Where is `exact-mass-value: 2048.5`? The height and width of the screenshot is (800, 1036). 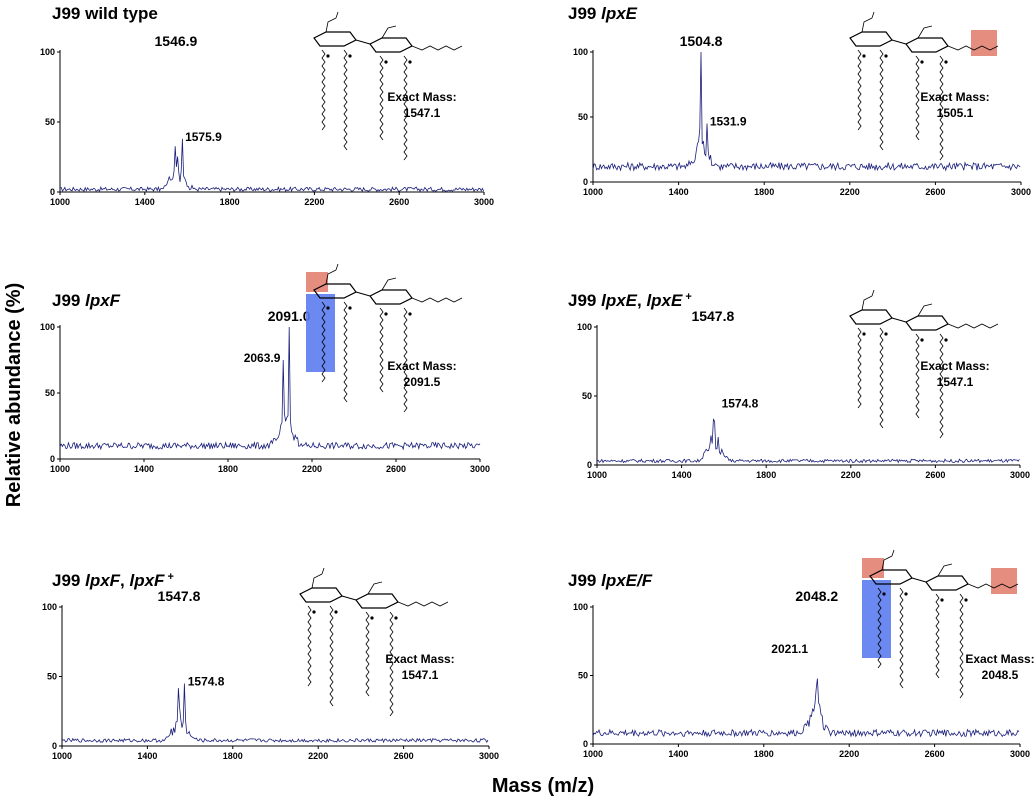 exact-mass-value: 2048.5 is located at coordinates (1000, 675).